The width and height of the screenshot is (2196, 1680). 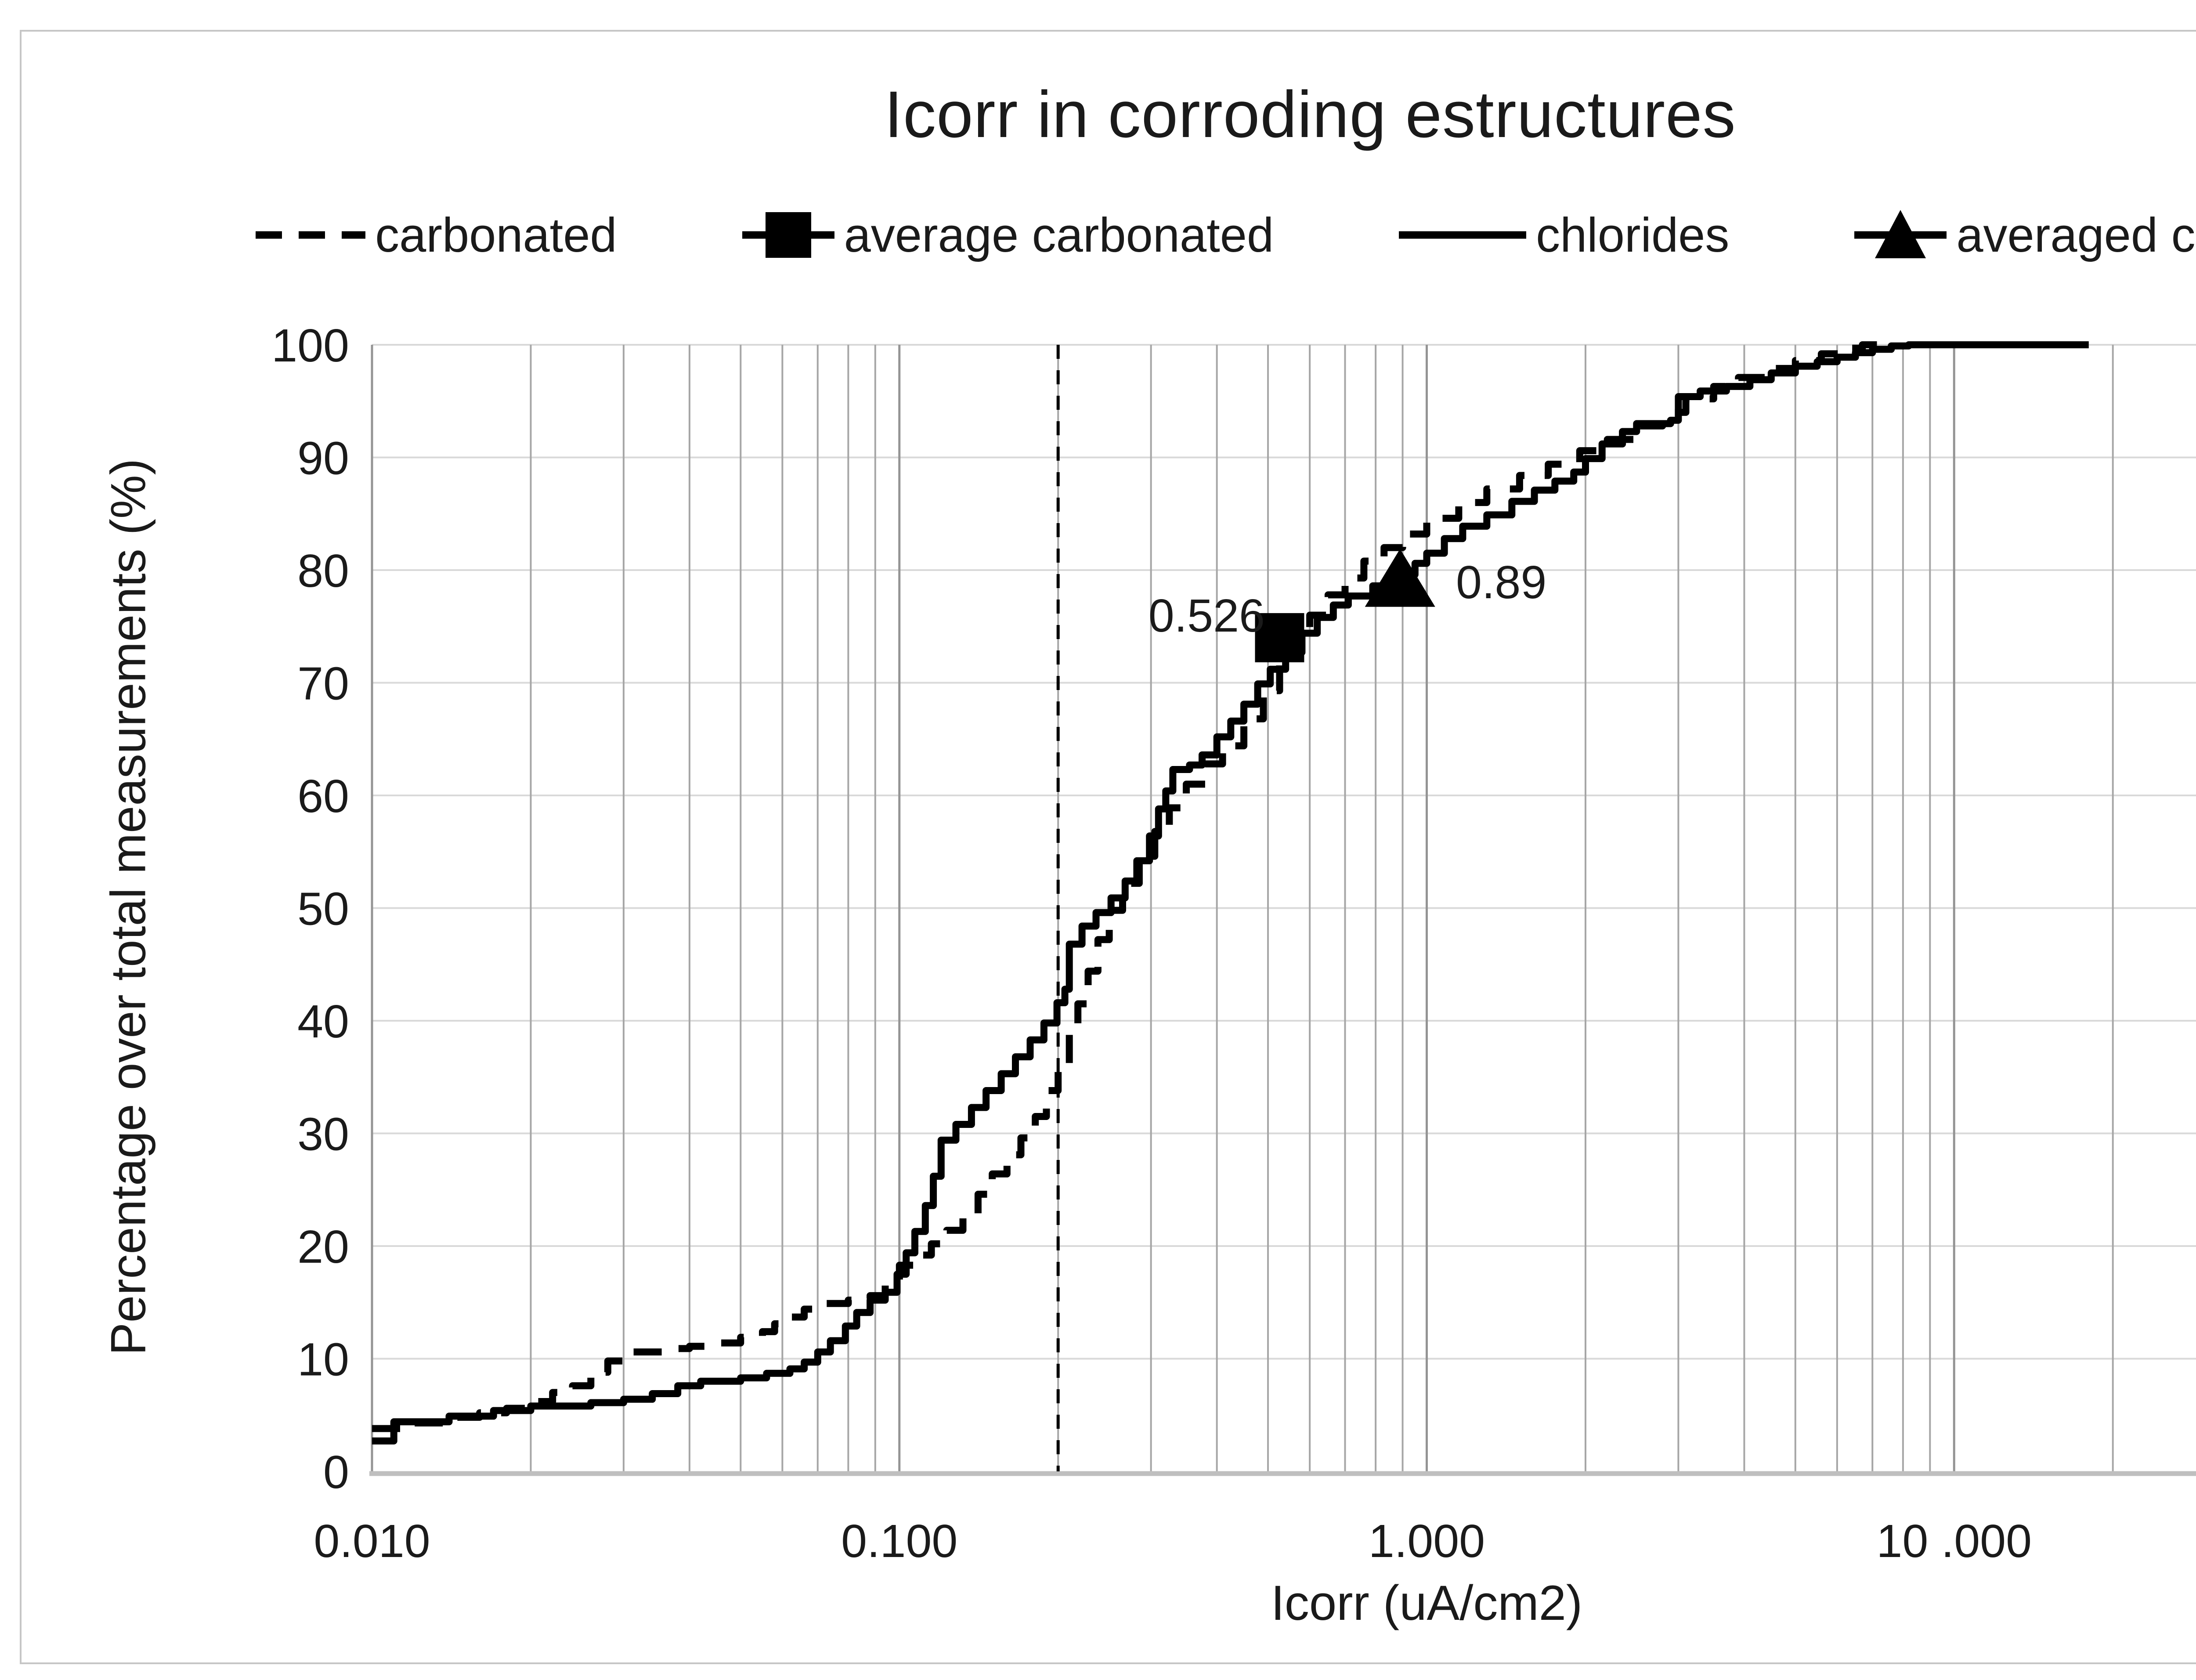 I want to click on marker-averaged-chlorides, so click(x=1400, y=578).